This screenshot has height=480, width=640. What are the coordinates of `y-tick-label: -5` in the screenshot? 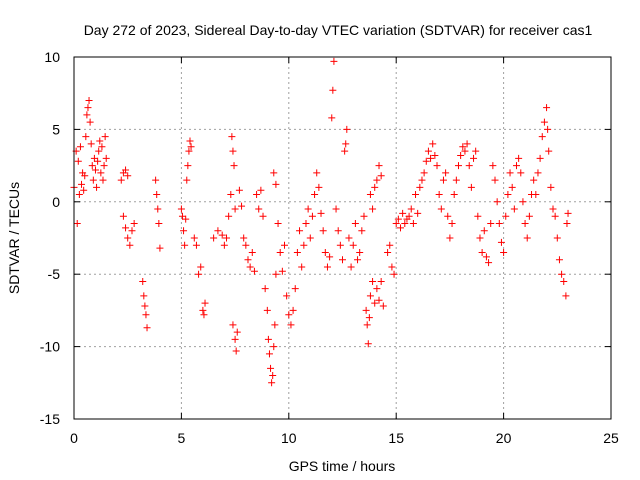 It's located at (54, 274).